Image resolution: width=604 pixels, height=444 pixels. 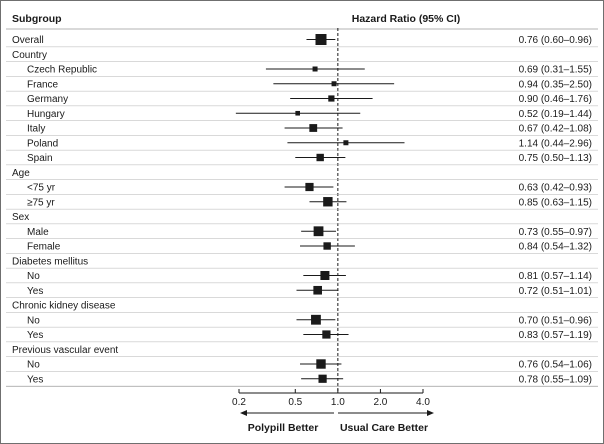 What do you see at coordinates (46, 114) in the screenshot?
I see `country-hungary-label: Hungary` at bounding box center [46, 114].